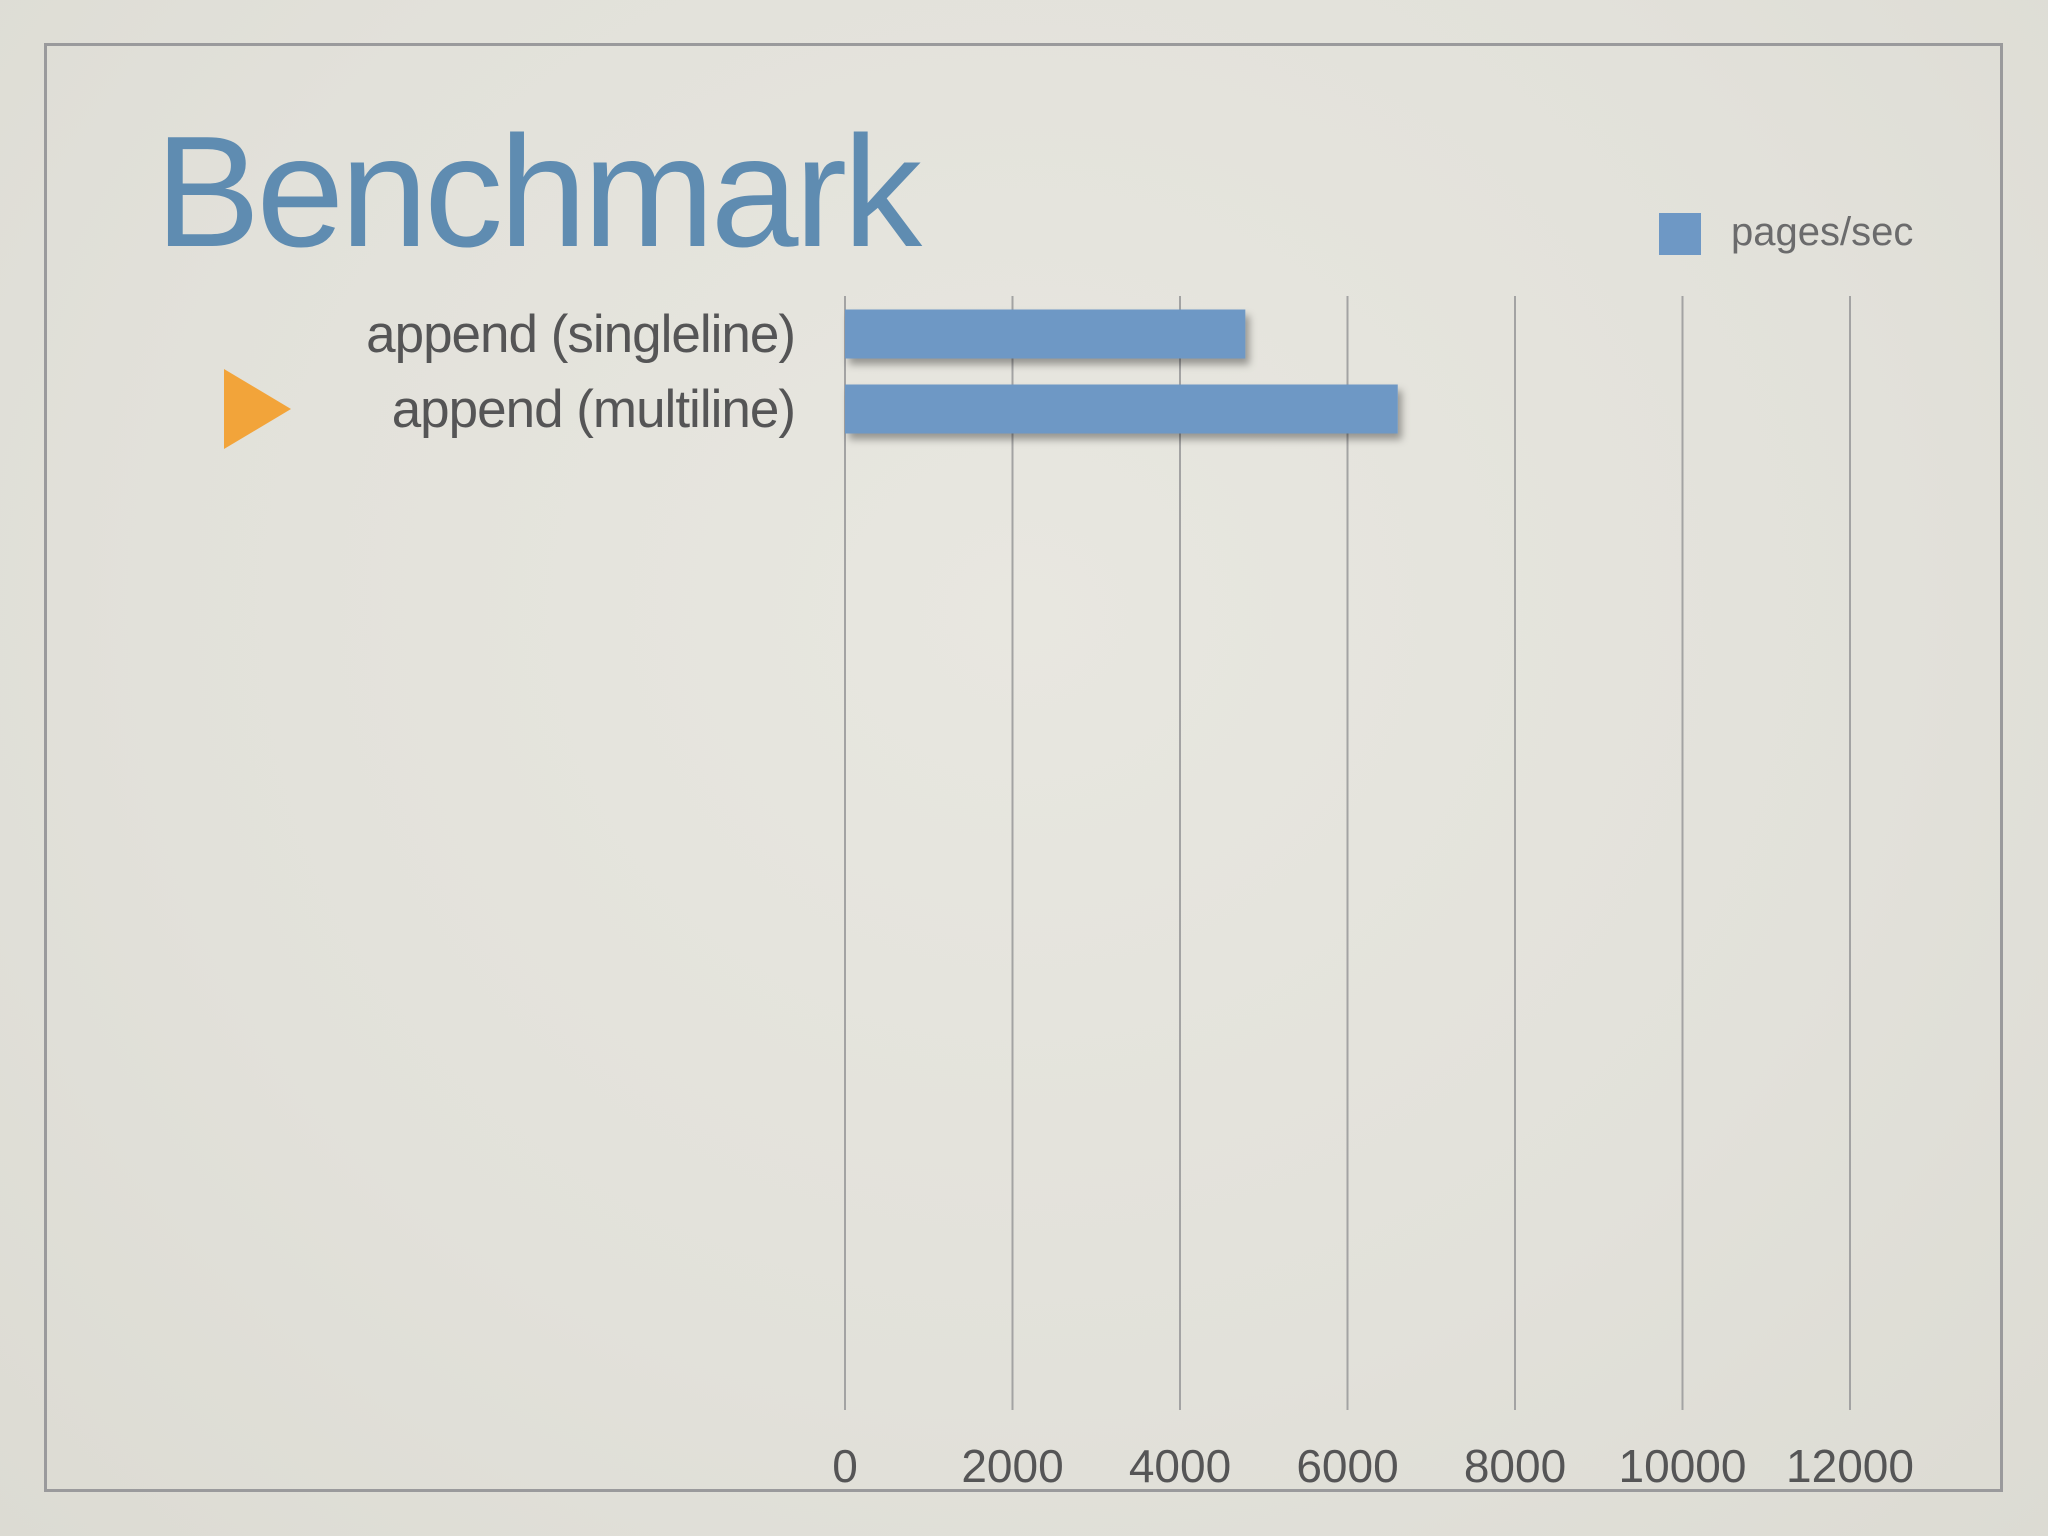 The height and width of the screenshot is (1536, 2048). Describe the element at coordinates (1347, 1466) in the screenshot. I see `x-tick-label: 6000` at that location.